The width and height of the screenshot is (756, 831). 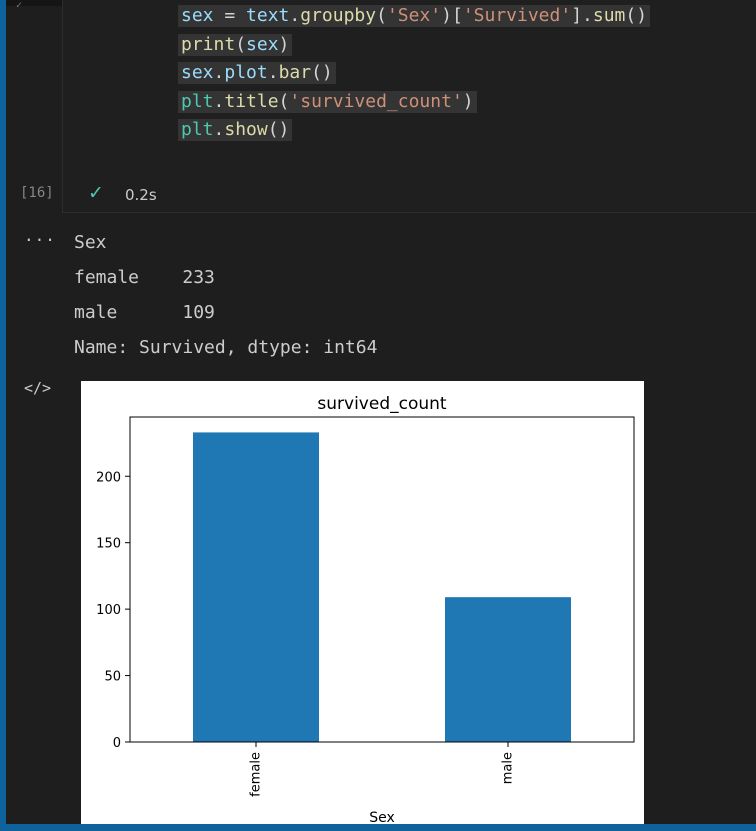 What do you see at coordinates (256, 587) in the screenshot?
I see `bar-female` at bounding box center [256, 587].